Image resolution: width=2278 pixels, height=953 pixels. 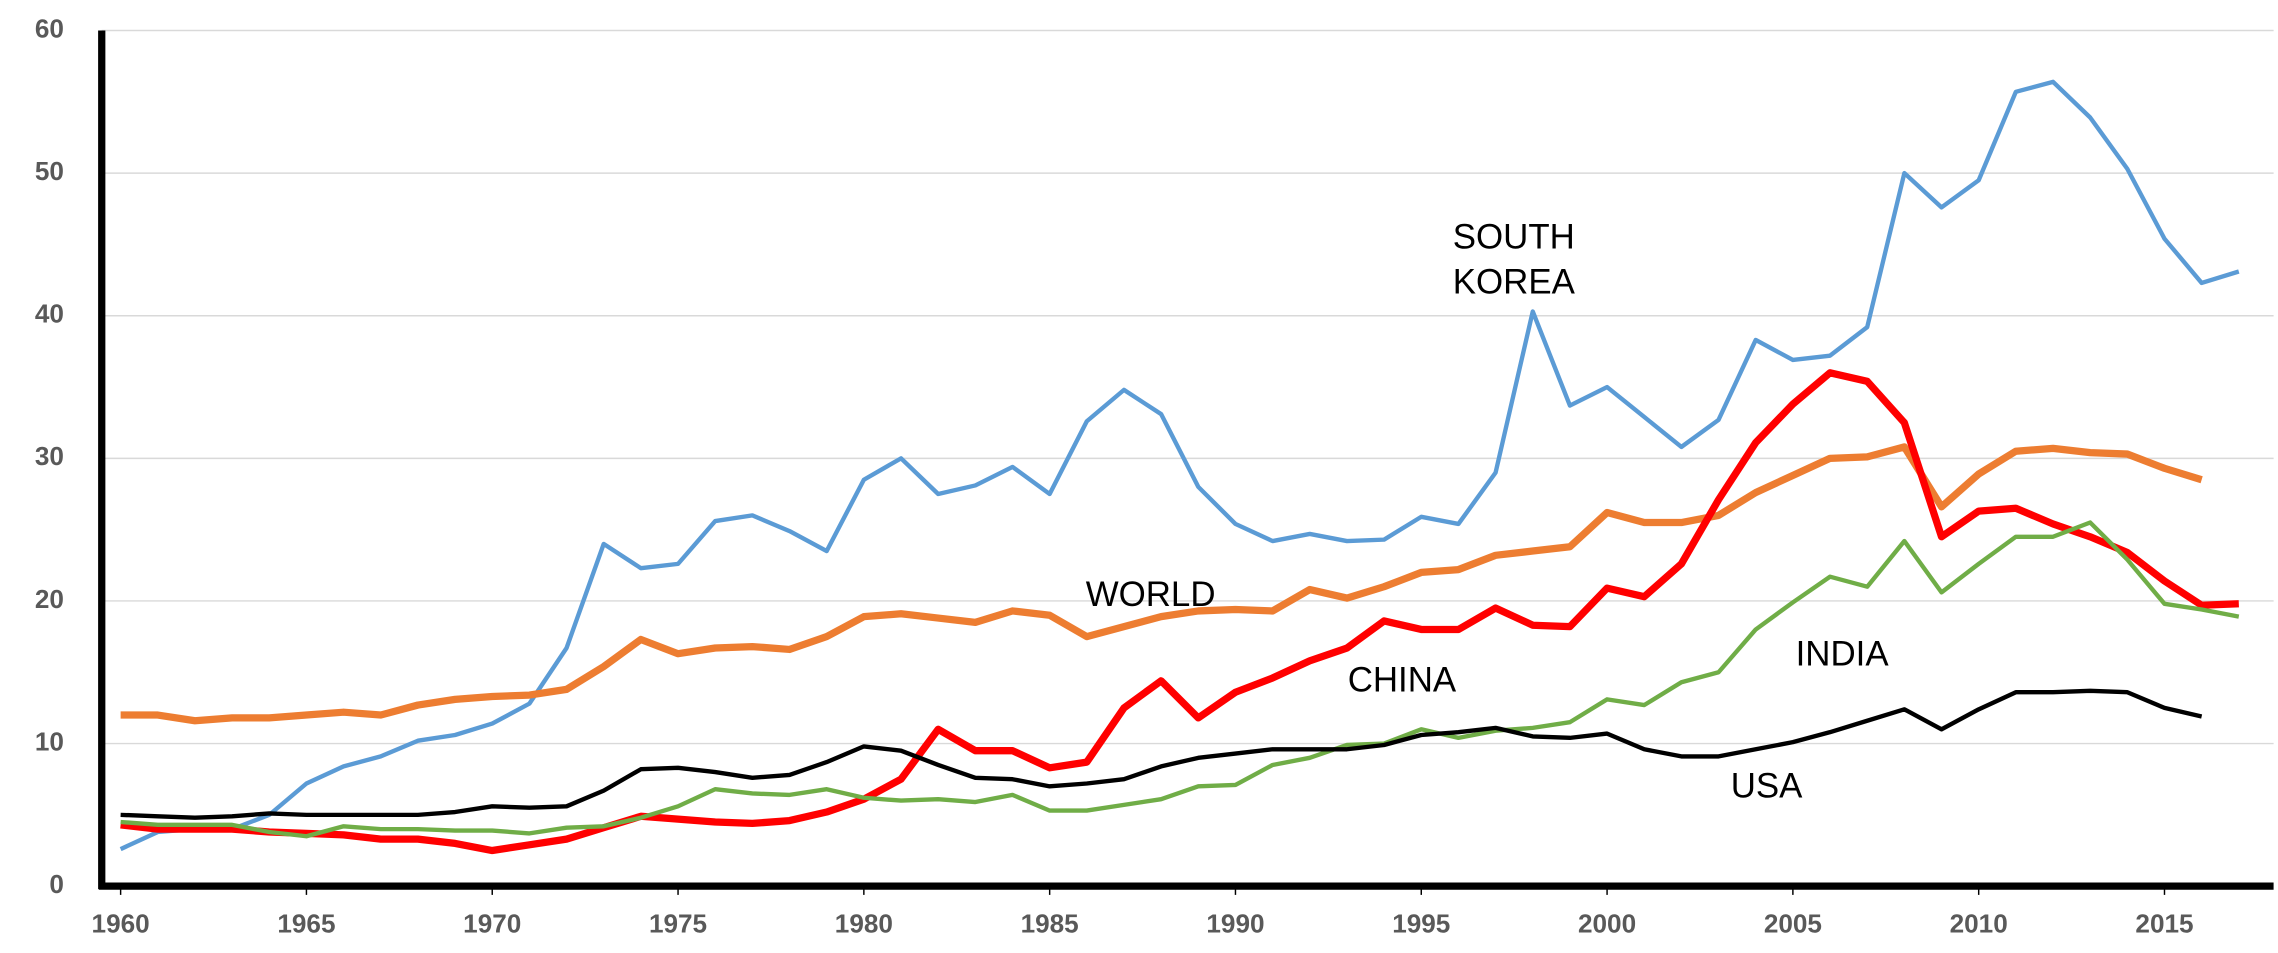 I want to click on series-label: SOUTH KOREA, so click(x=1513, y=260).